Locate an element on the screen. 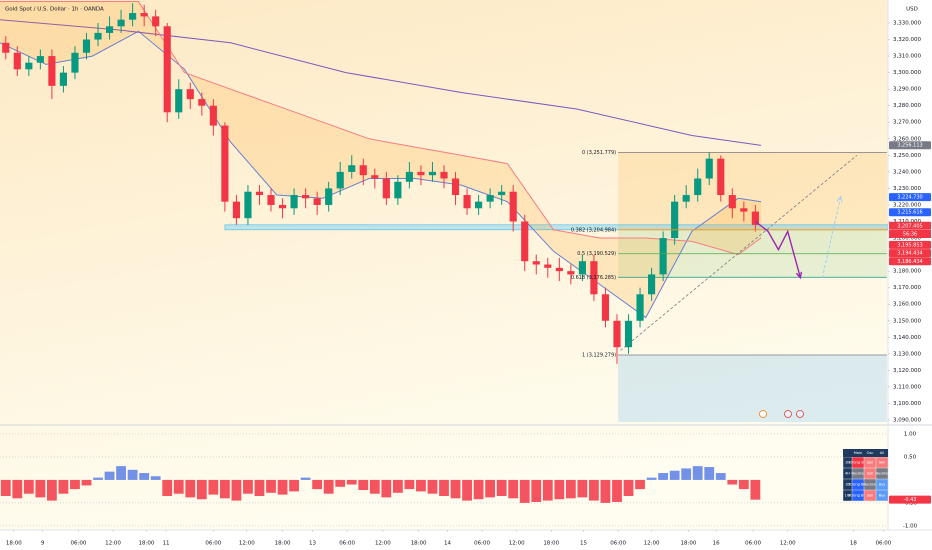 The image size is (932, 550). y-tick-label: 3,170.000 is located at coordinates (907, 288).